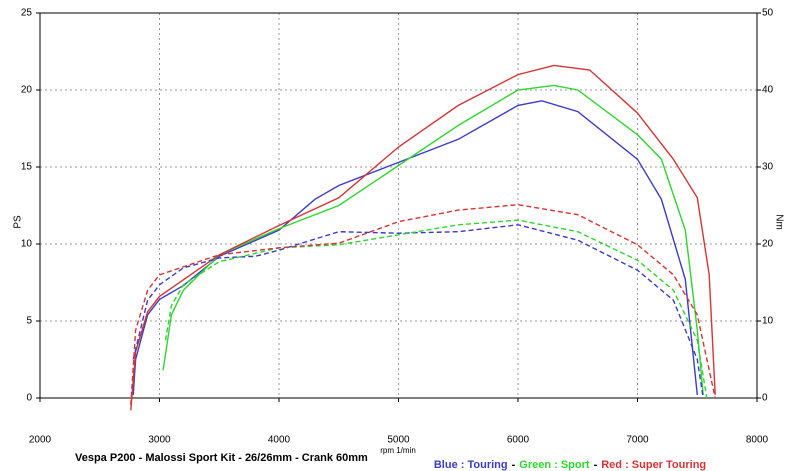 The image size is (800, 471). I want to click on x-axis-label: rpm 1/min, so click(398, 450).